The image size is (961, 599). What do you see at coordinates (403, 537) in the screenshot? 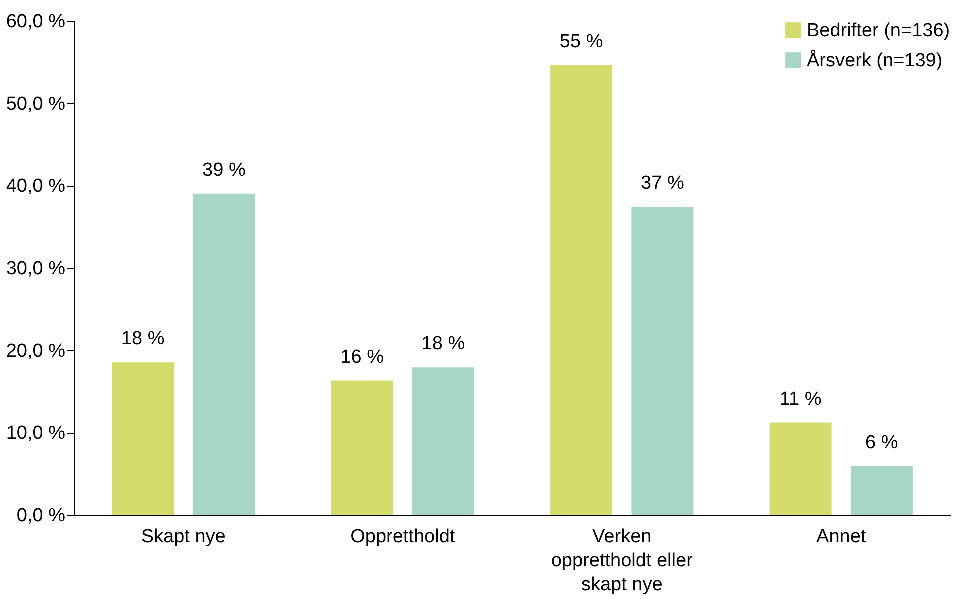
I see `x-tick-label: Opprettholdt` at bounding box center [403, 537].